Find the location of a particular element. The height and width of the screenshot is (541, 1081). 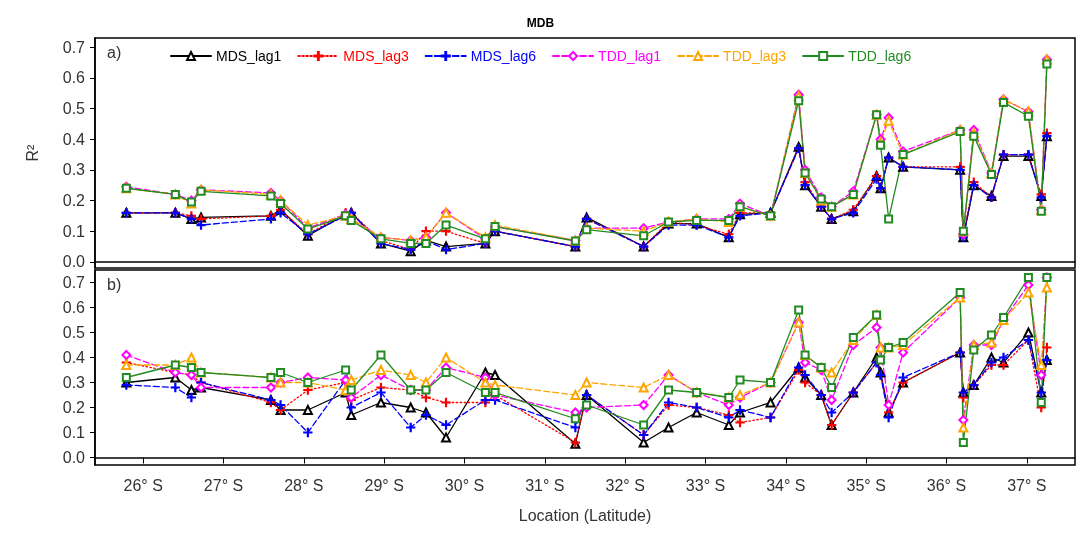

x-tick-label: 28° S is located at coordinates (304, 485).